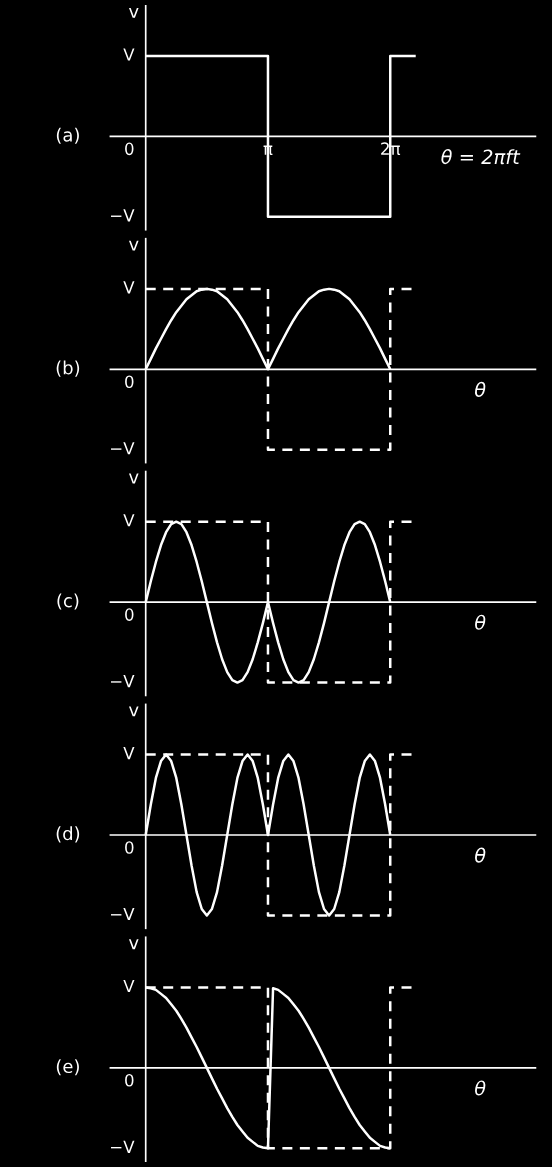 The width and height of the screenshot is (552, 1167). Describe the element at coordinates (68, 601) in the screenshot. I see `text: (c)` at that location.